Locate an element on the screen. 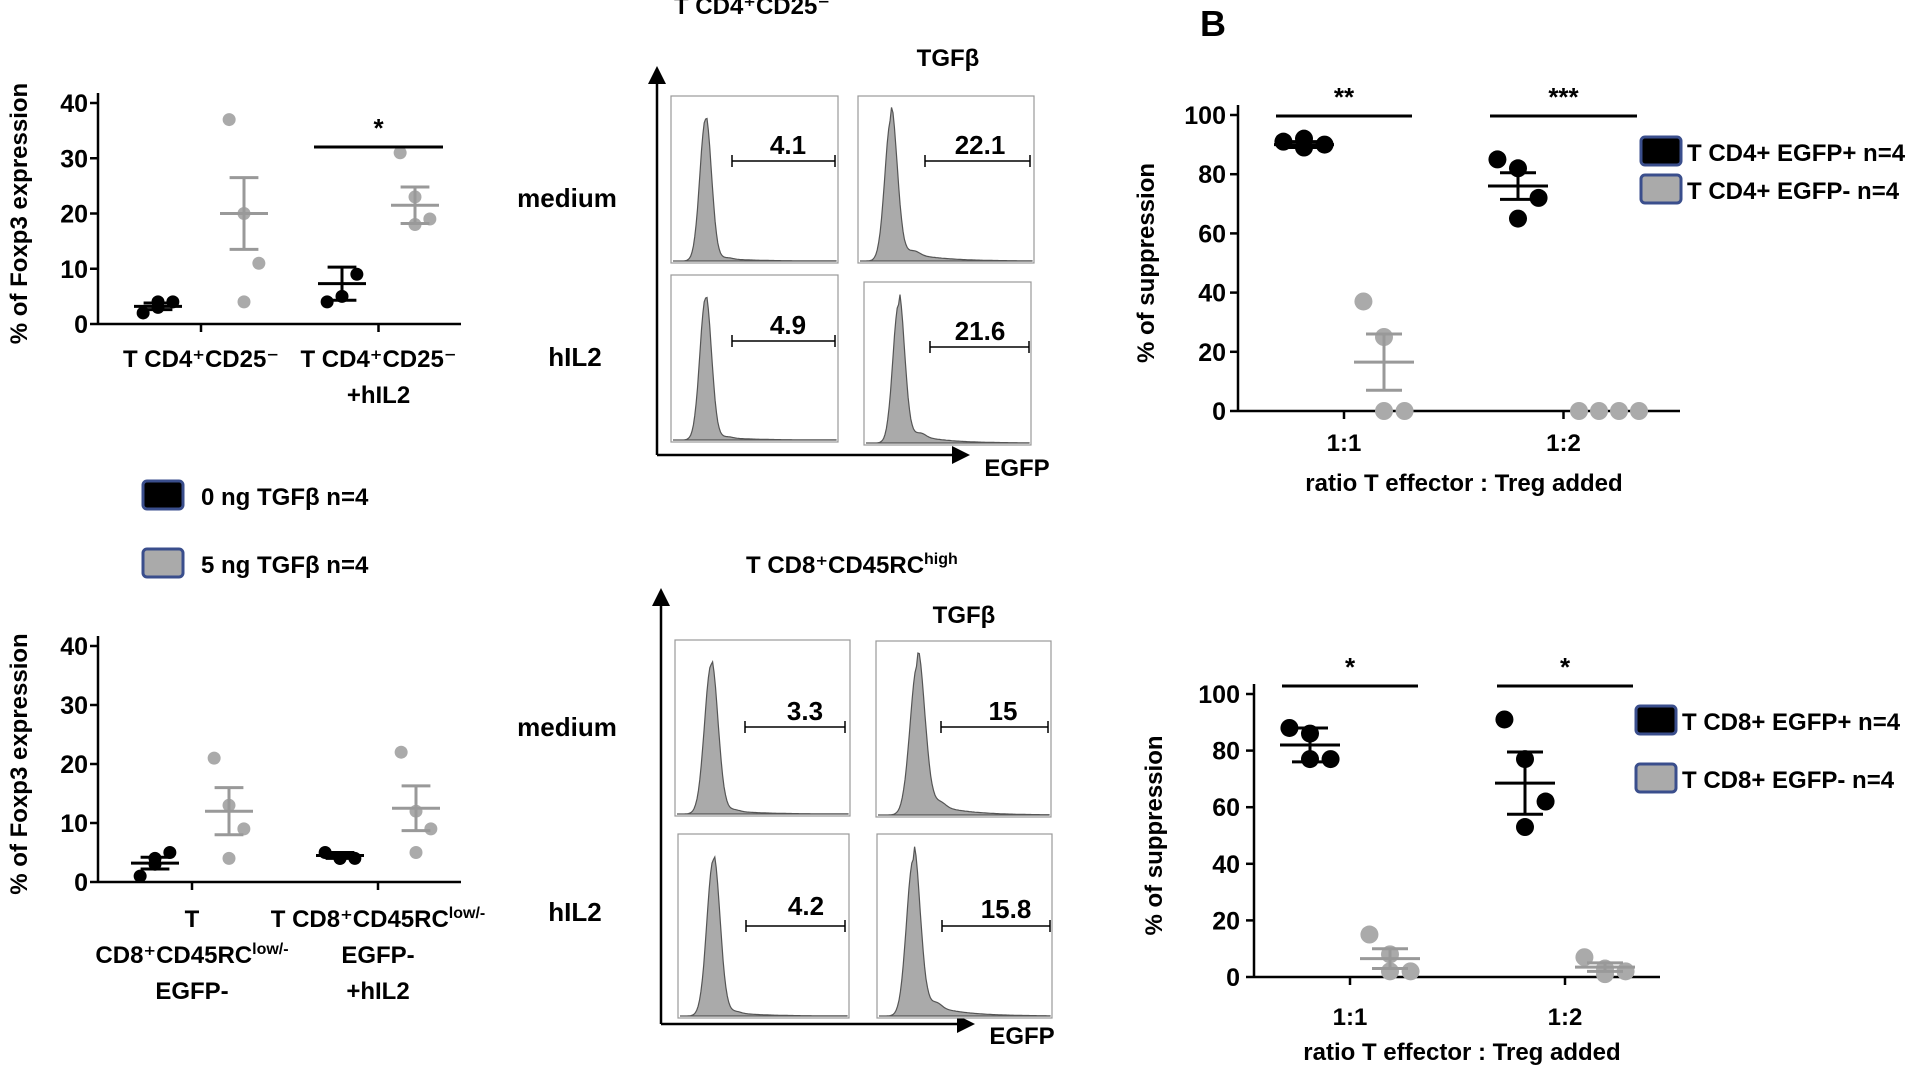 This screenshot has width=1920, height=1066. legend-label-5ng: 5 ng TGFβ n=4 is located at coordinates (285, 565).